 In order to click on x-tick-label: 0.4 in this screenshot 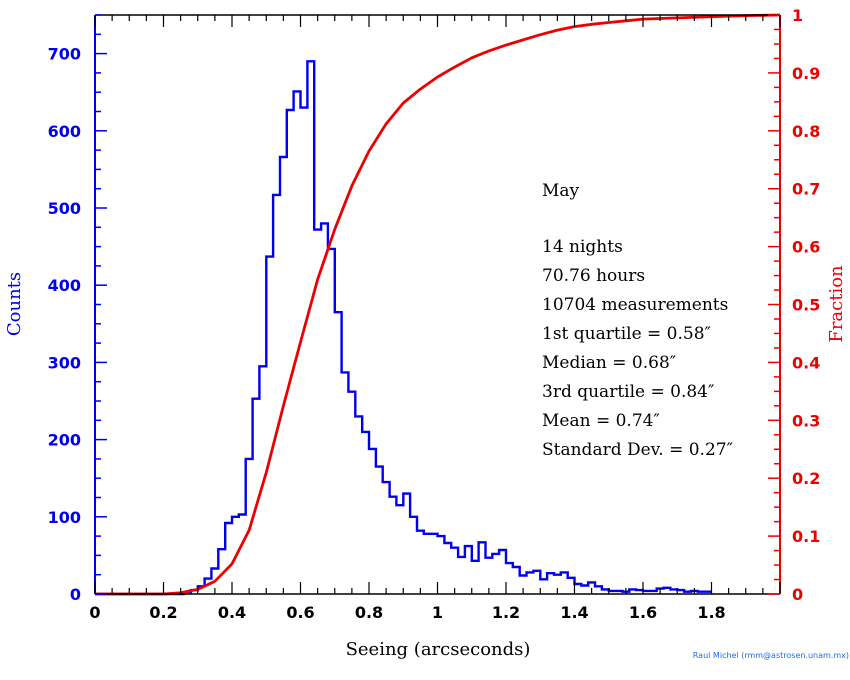, I will do `click(232, 612)`.